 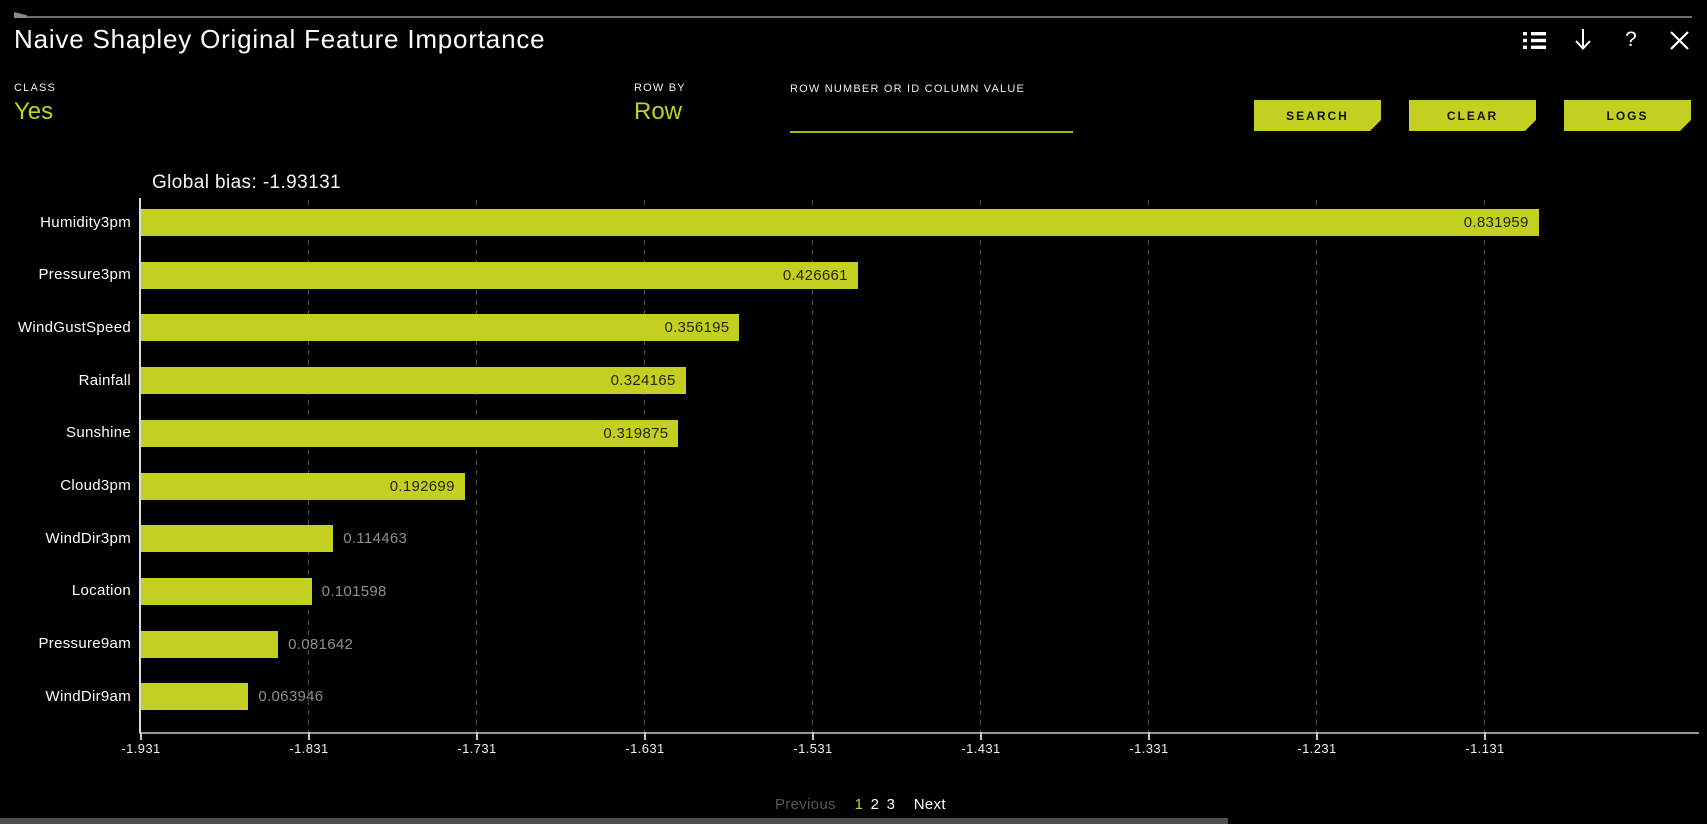 What do you see at coordinates (34, 111) in the screenshot?
I see `class-value: Yes` at bounding box center [34, 111].